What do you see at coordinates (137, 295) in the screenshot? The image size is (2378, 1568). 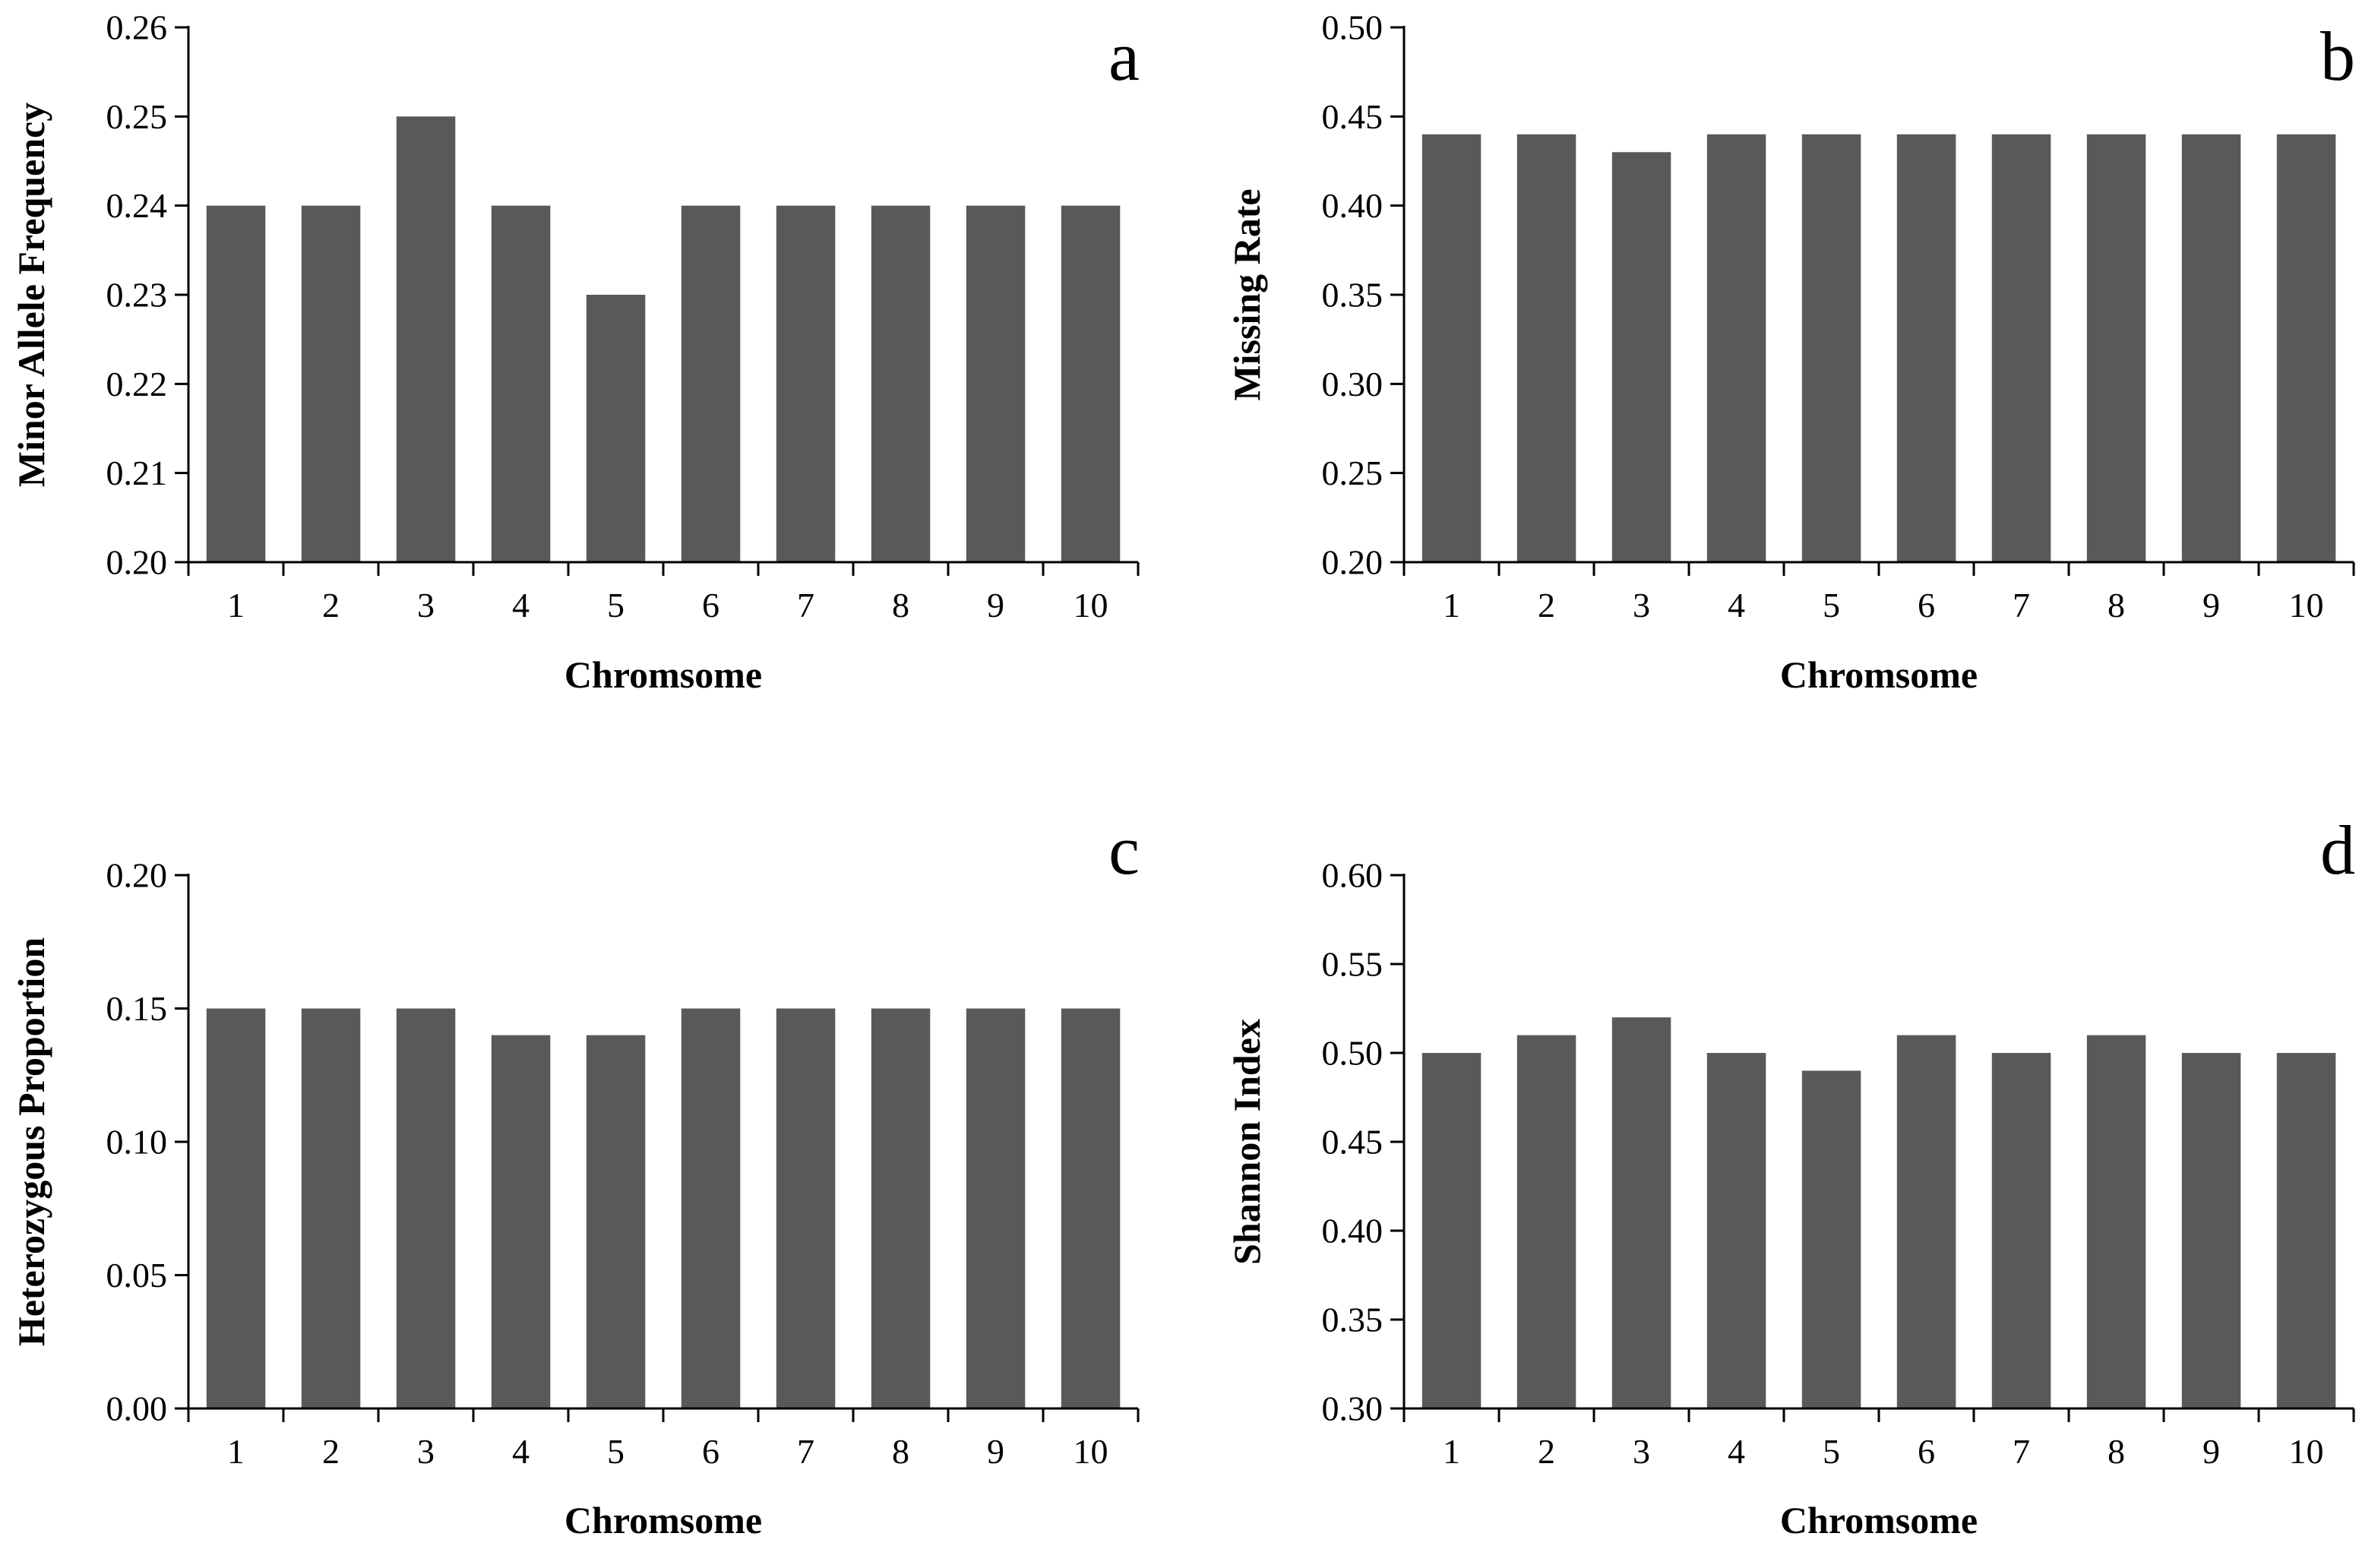 I see `y-tick-label: 0.23` at bounding box center [137, 295].